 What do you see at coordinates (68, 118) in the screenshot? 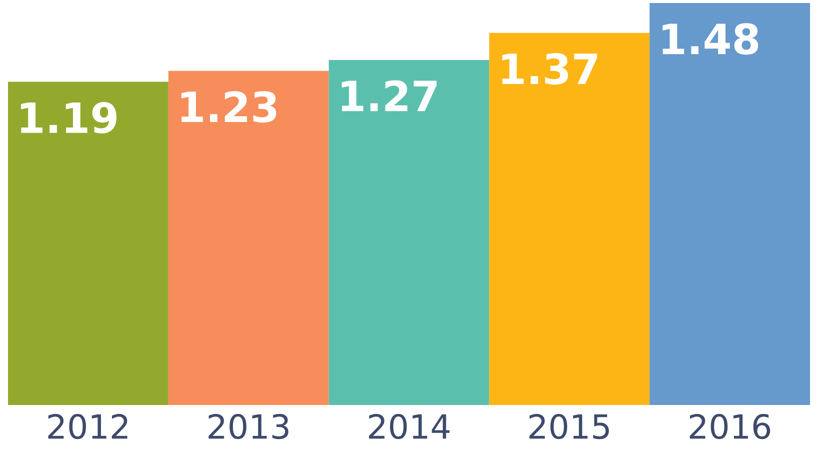
I see `data-label: 1.19` at bounding box center [68, 118].